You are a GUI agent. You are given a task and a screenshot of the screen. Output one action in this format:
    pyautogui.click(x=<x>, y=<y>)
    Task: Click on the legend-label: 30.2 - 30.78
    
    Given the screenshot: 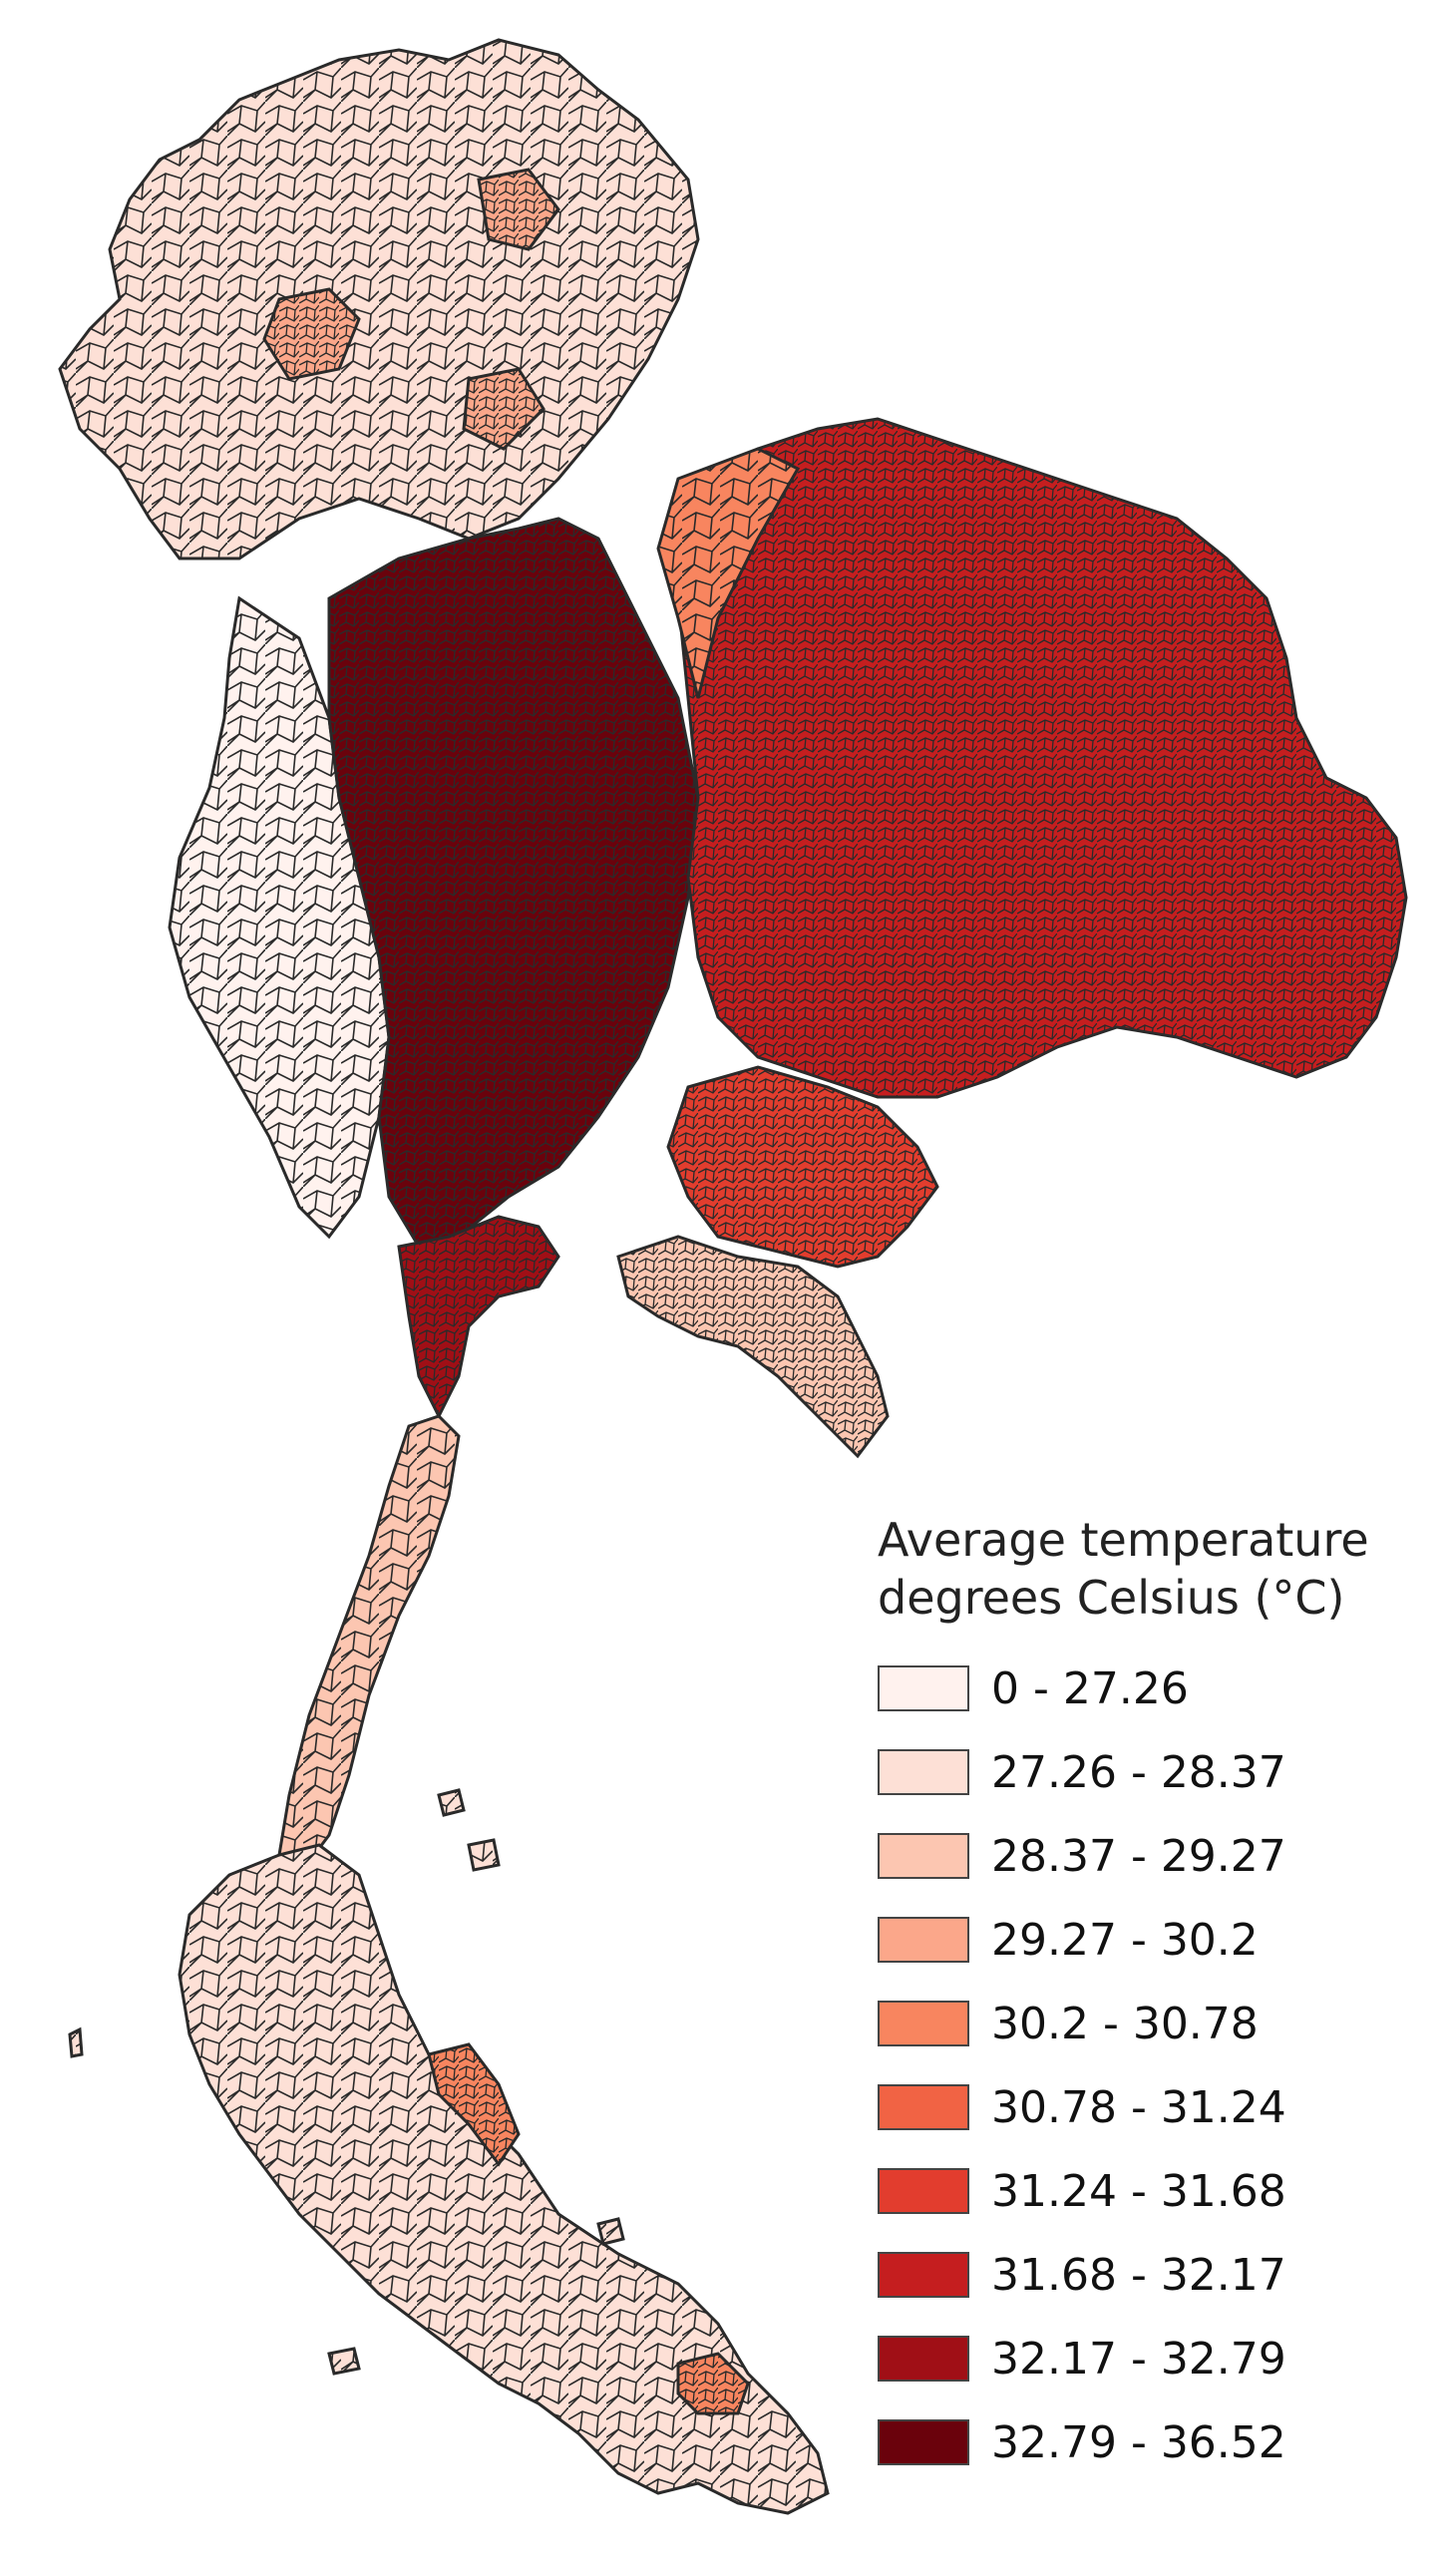 What is the action you would take?
    pyautogui.click(x=1125, y=2024)
    